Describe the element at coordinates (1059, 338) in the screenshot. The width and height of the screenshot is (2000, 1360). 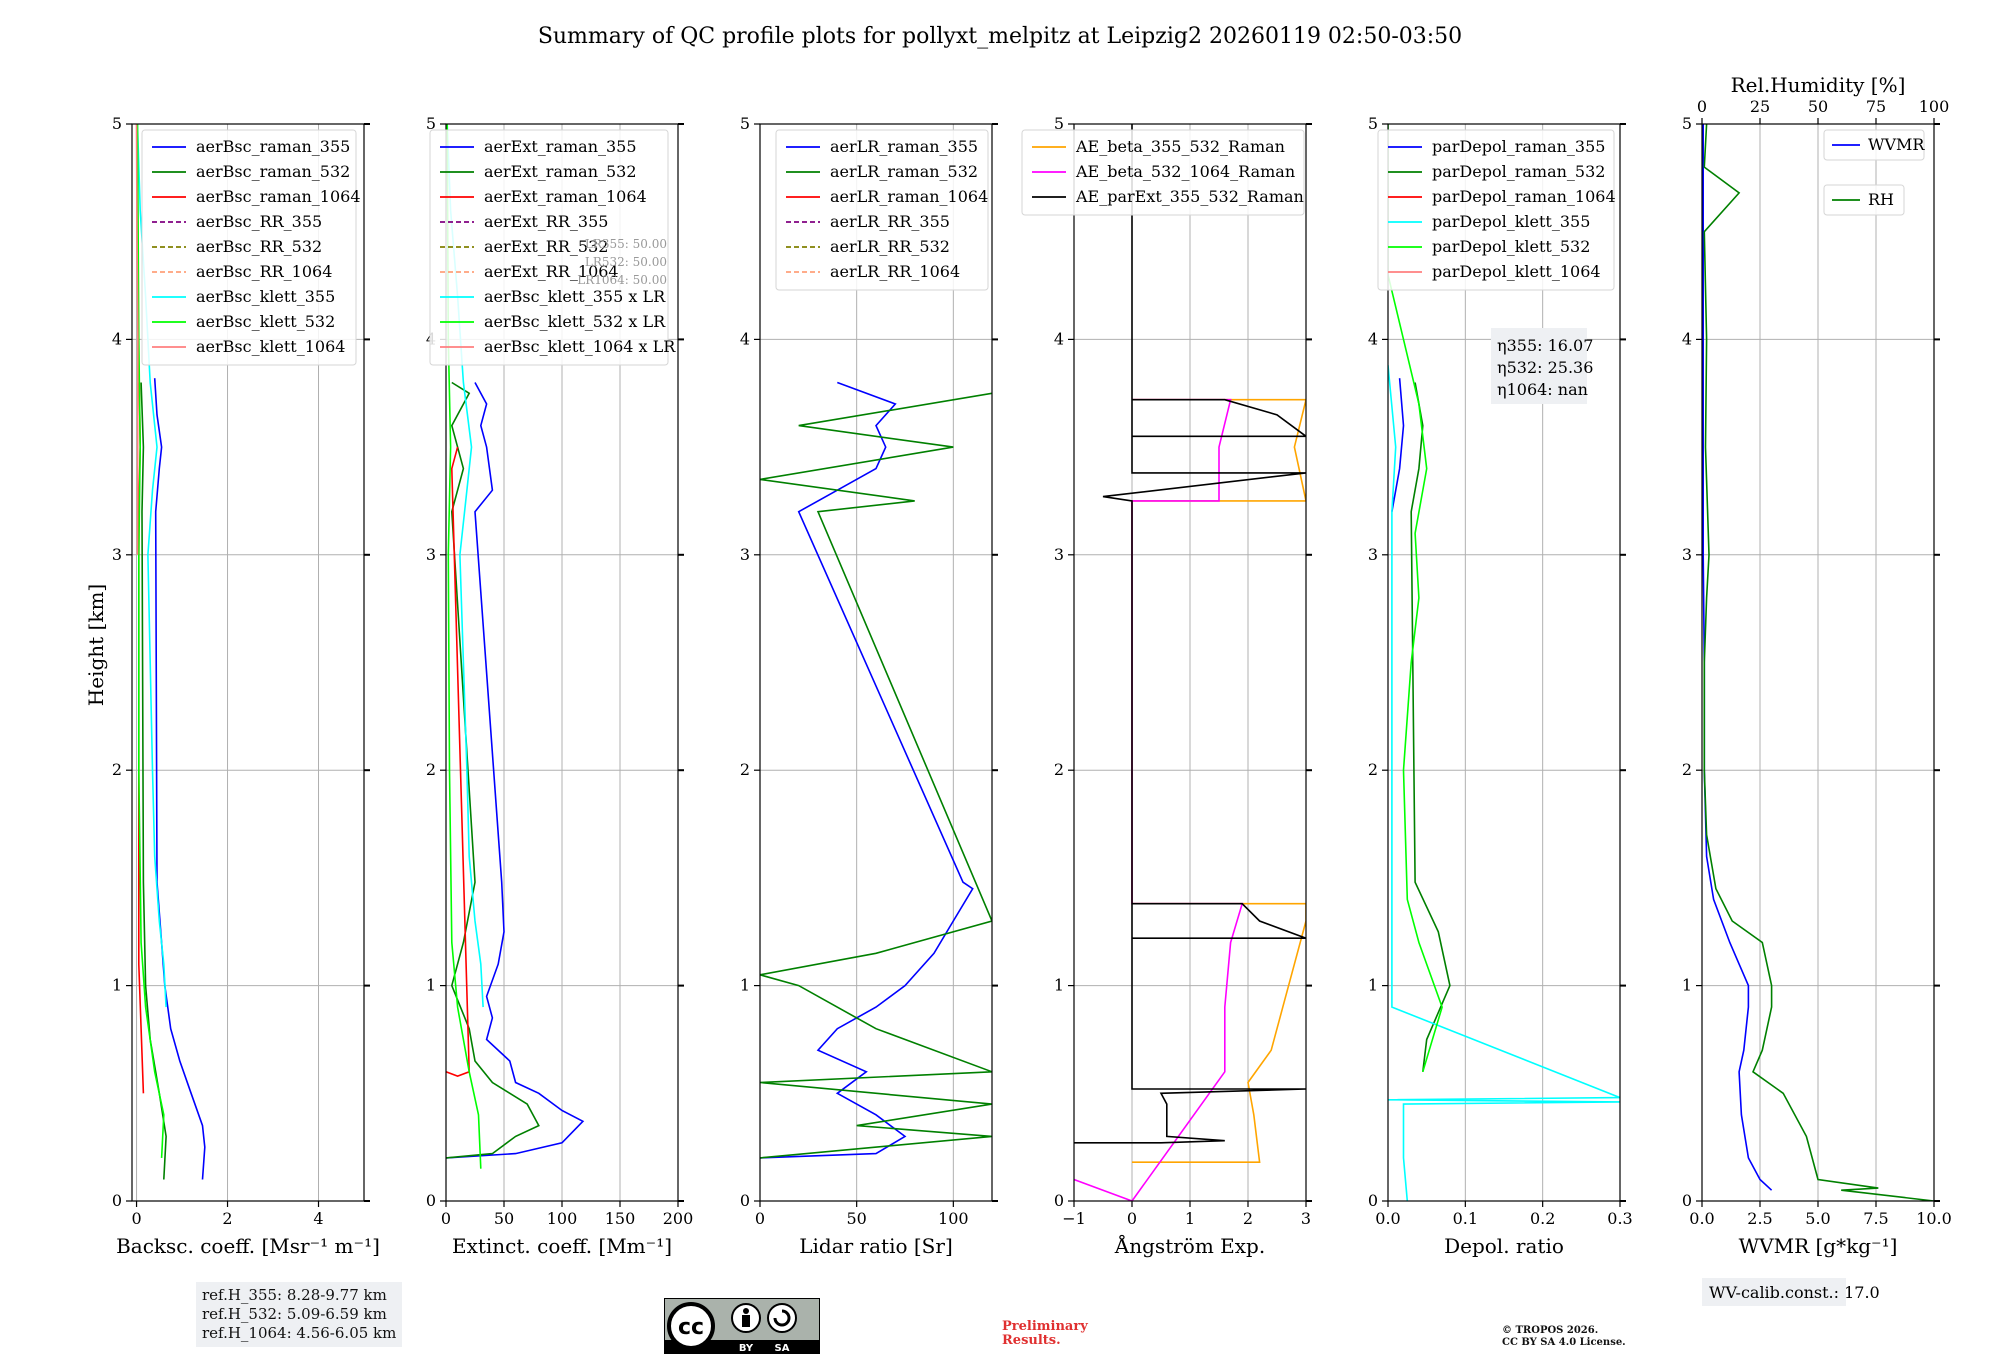
I see `ytick-label-ae-4: 4` at that location.